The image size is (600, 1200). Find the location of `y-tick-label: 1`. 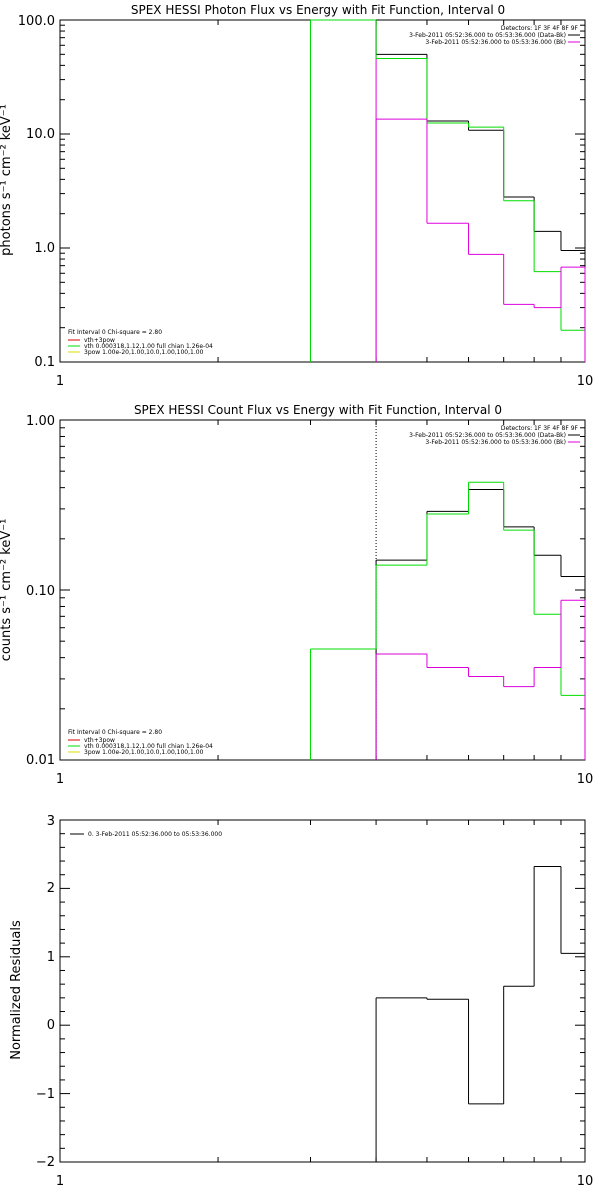

y-tick-label: 1 is located at coordinates (51, 957).